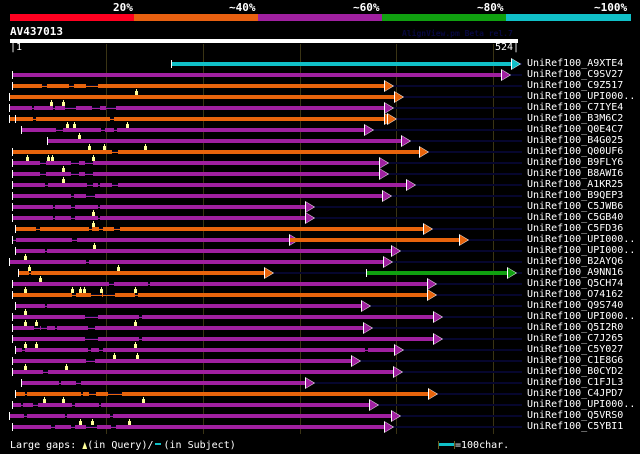 The image size is (640, 454). What do you see at coordinates (123, 7) in the screenshot?
I see `identity-label-20: 20%` at bounding box center [123, 7].